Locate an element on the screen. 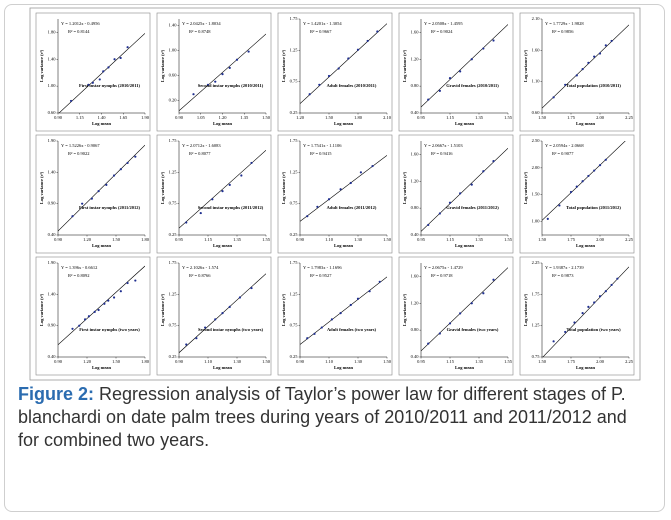  panel-label: Second instar nymphs (2011/2012) is located at coordinates (231, 207).